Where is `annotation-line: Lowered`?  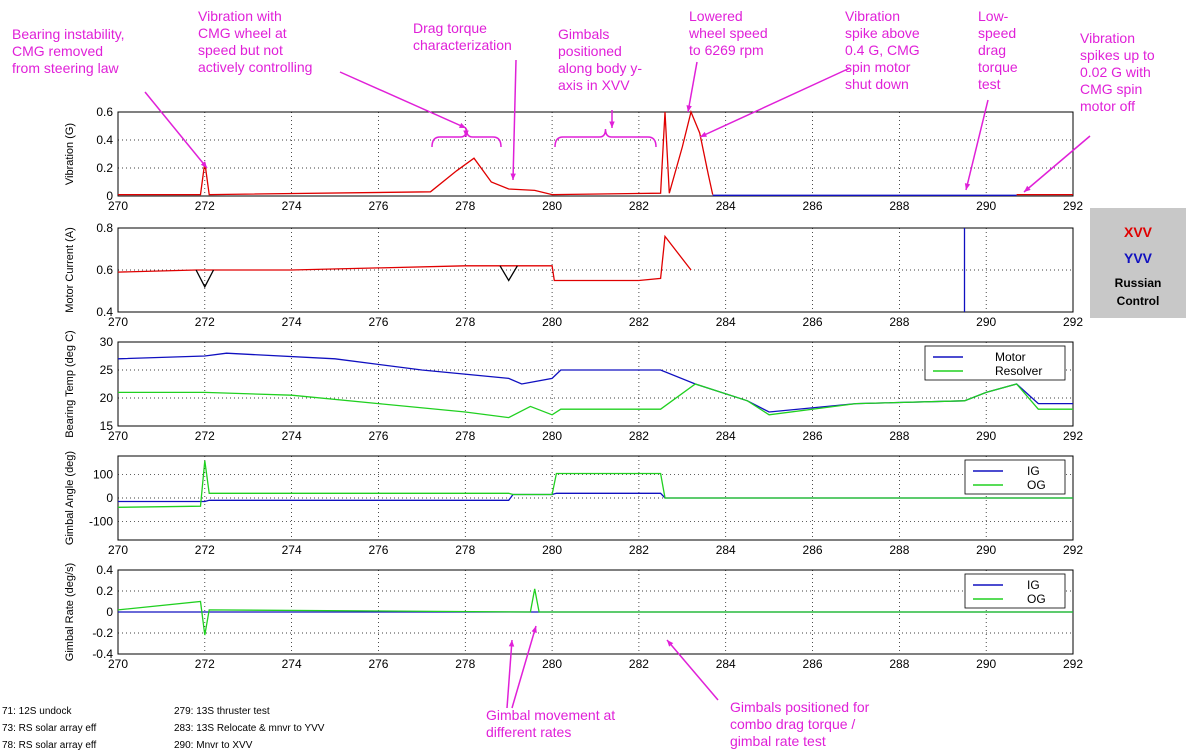
annotation-line: Lowered is located at coordinates (716, 16).